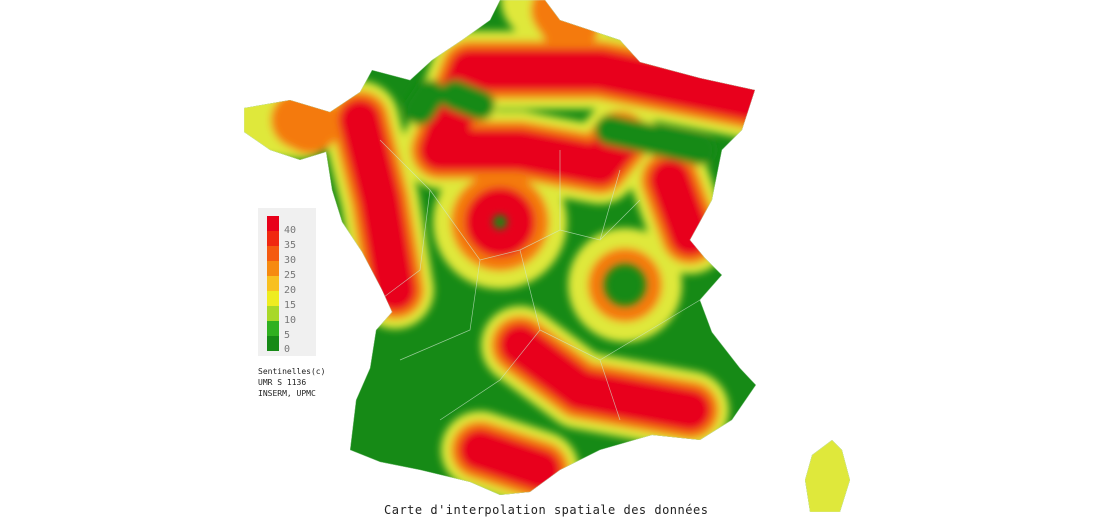 The image size is (1100, 517). I want to click on legend-tick: 30, so click(290, 260).